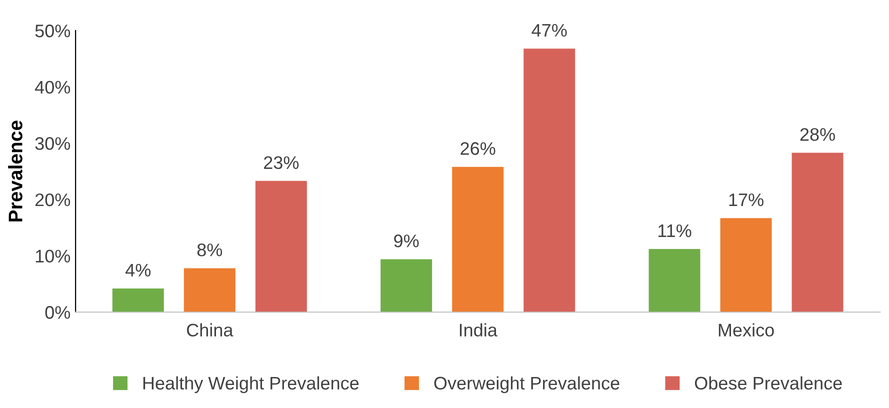 The image size is (889, 408). What do you see at coordinates (768, 383) in the screenshot?
I see `legend-label: Obese Prevalence` at bounding box center [768, 383].